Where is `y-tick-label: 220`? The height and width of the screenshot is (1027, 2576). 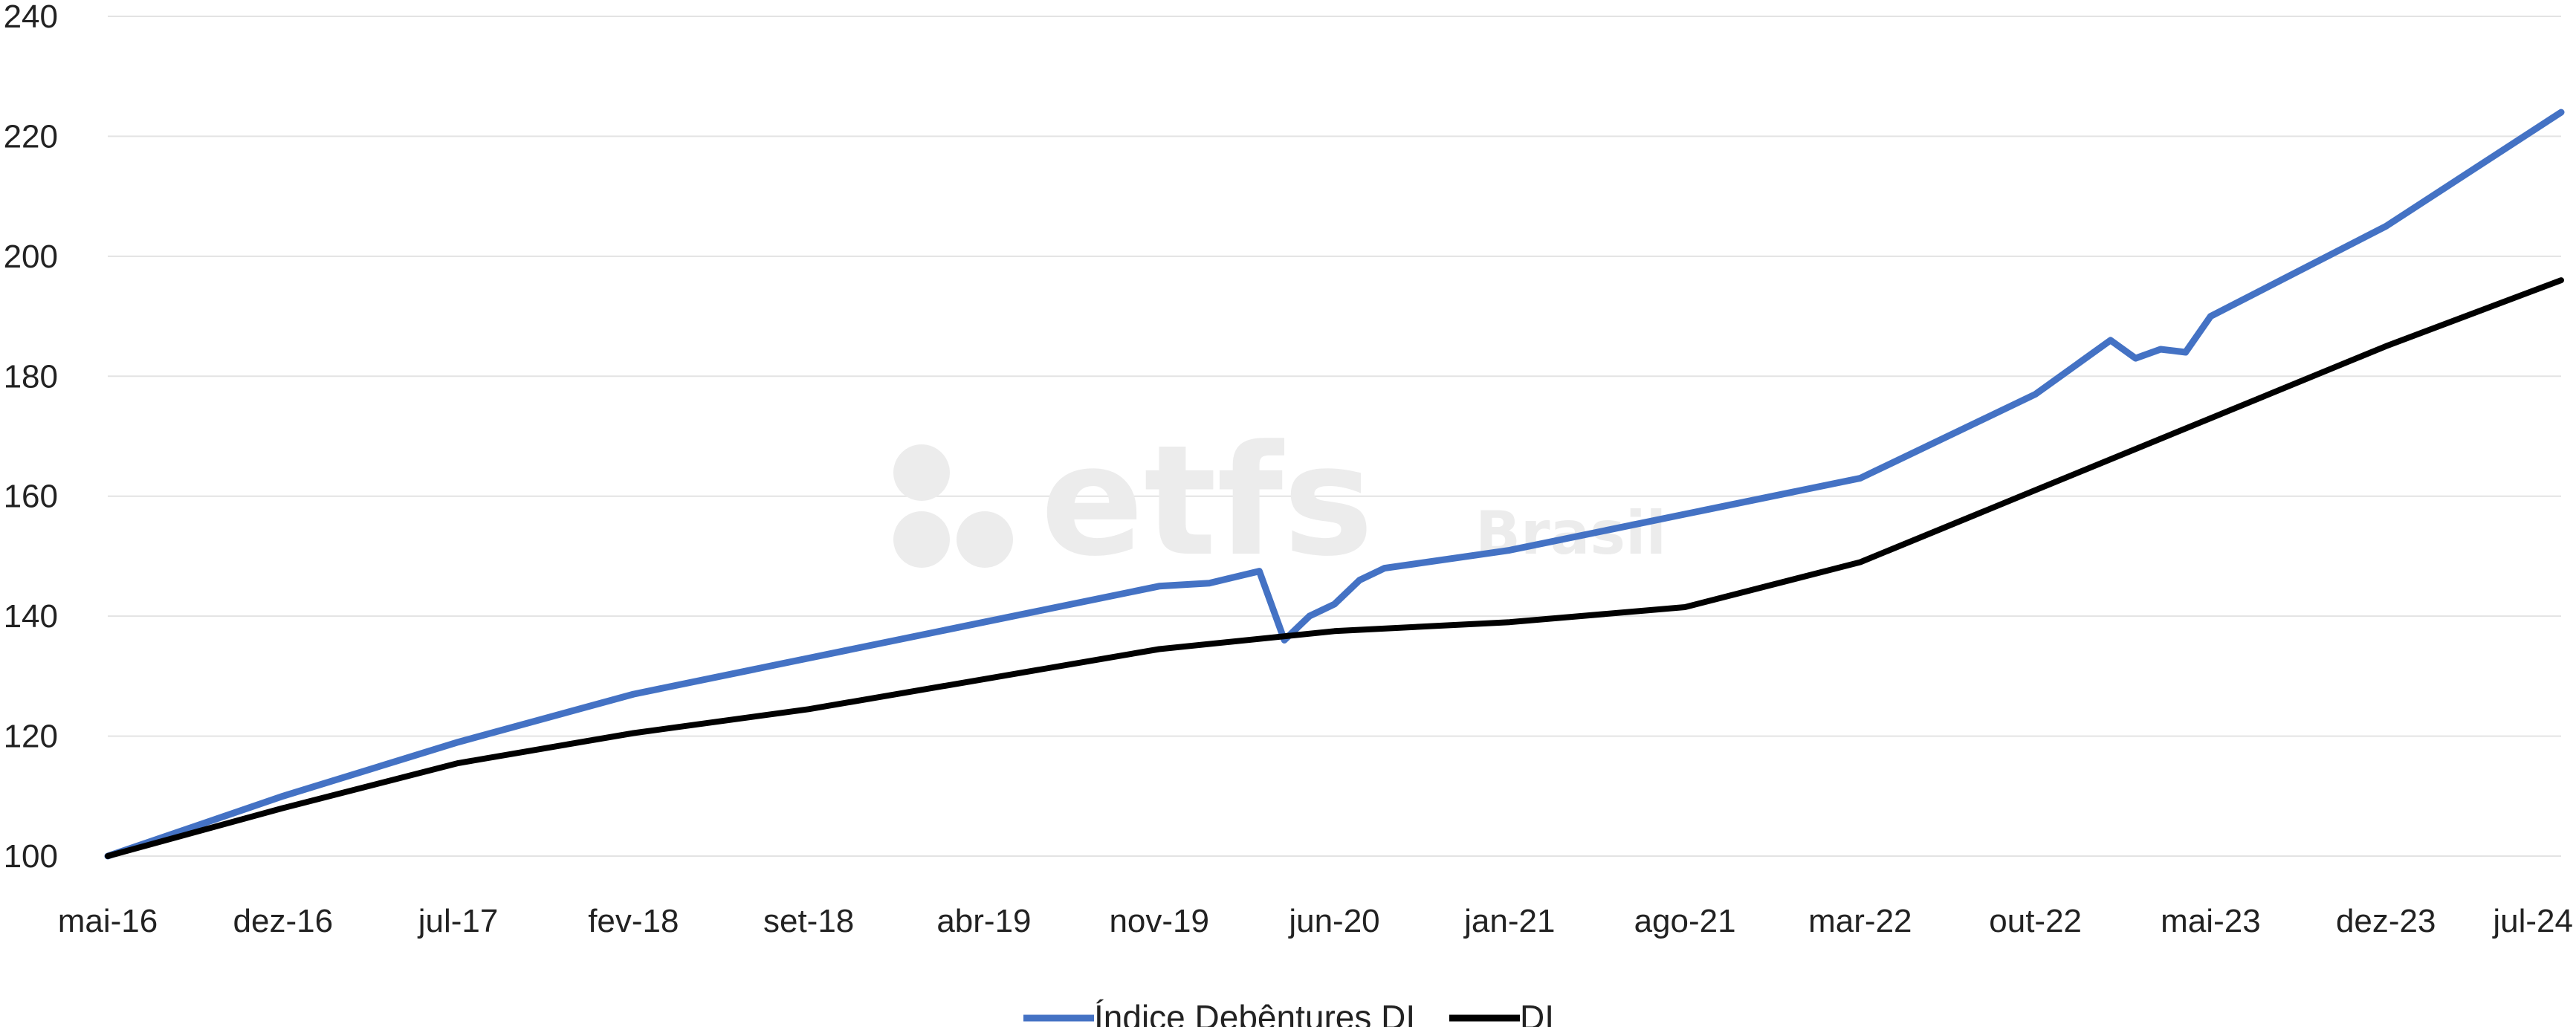 y-tick-label: 220 is located at coordinates (31, 136).